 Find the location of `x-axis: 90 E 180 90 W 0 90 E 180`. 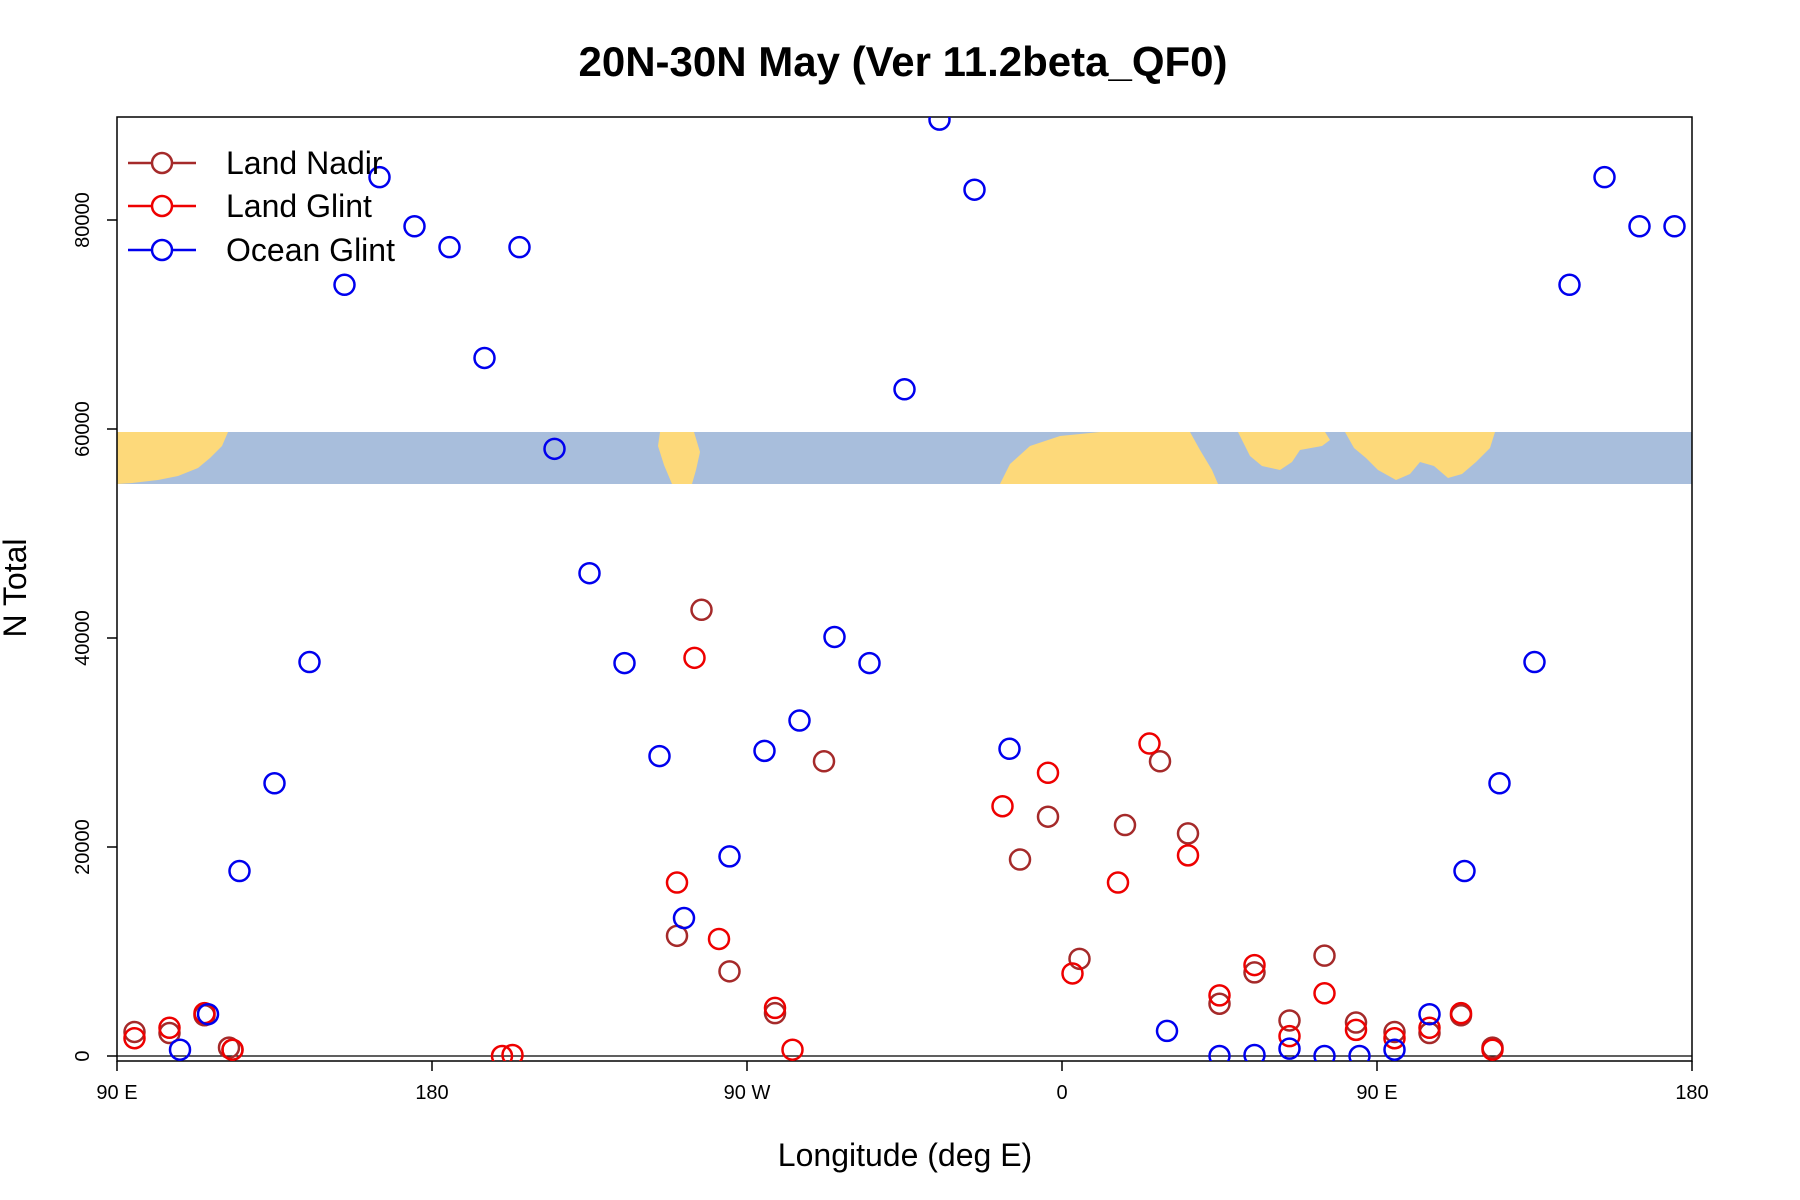

x-axis: 90 E 180 90 W 0 90 E 180 is located at coordinates (902, 1082).